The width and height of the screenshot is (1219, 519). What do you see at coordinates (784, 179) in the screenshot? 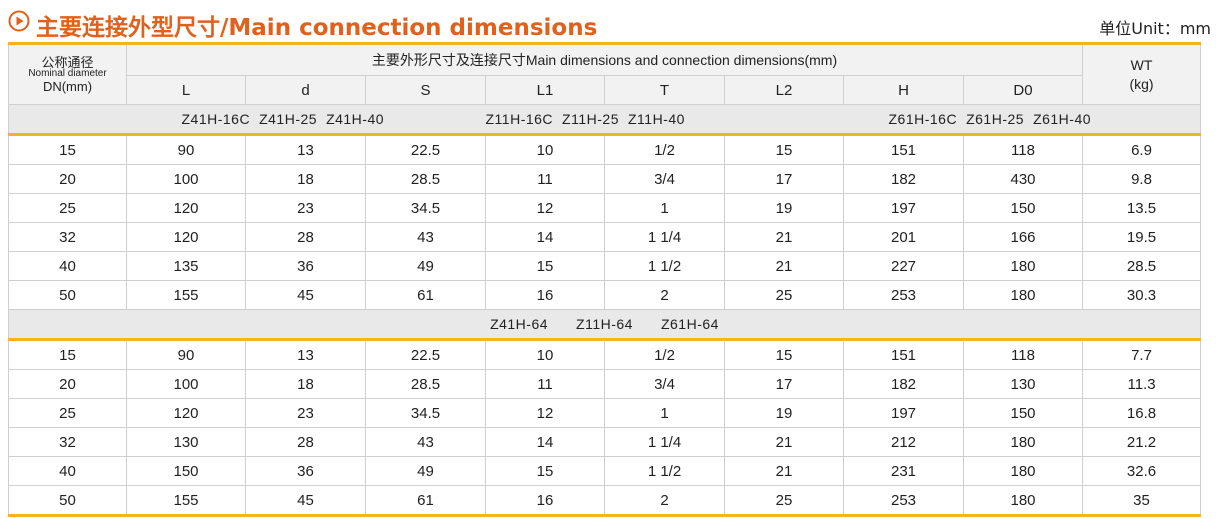
I see `table-cell: 17` at bounding box center [784, 179].